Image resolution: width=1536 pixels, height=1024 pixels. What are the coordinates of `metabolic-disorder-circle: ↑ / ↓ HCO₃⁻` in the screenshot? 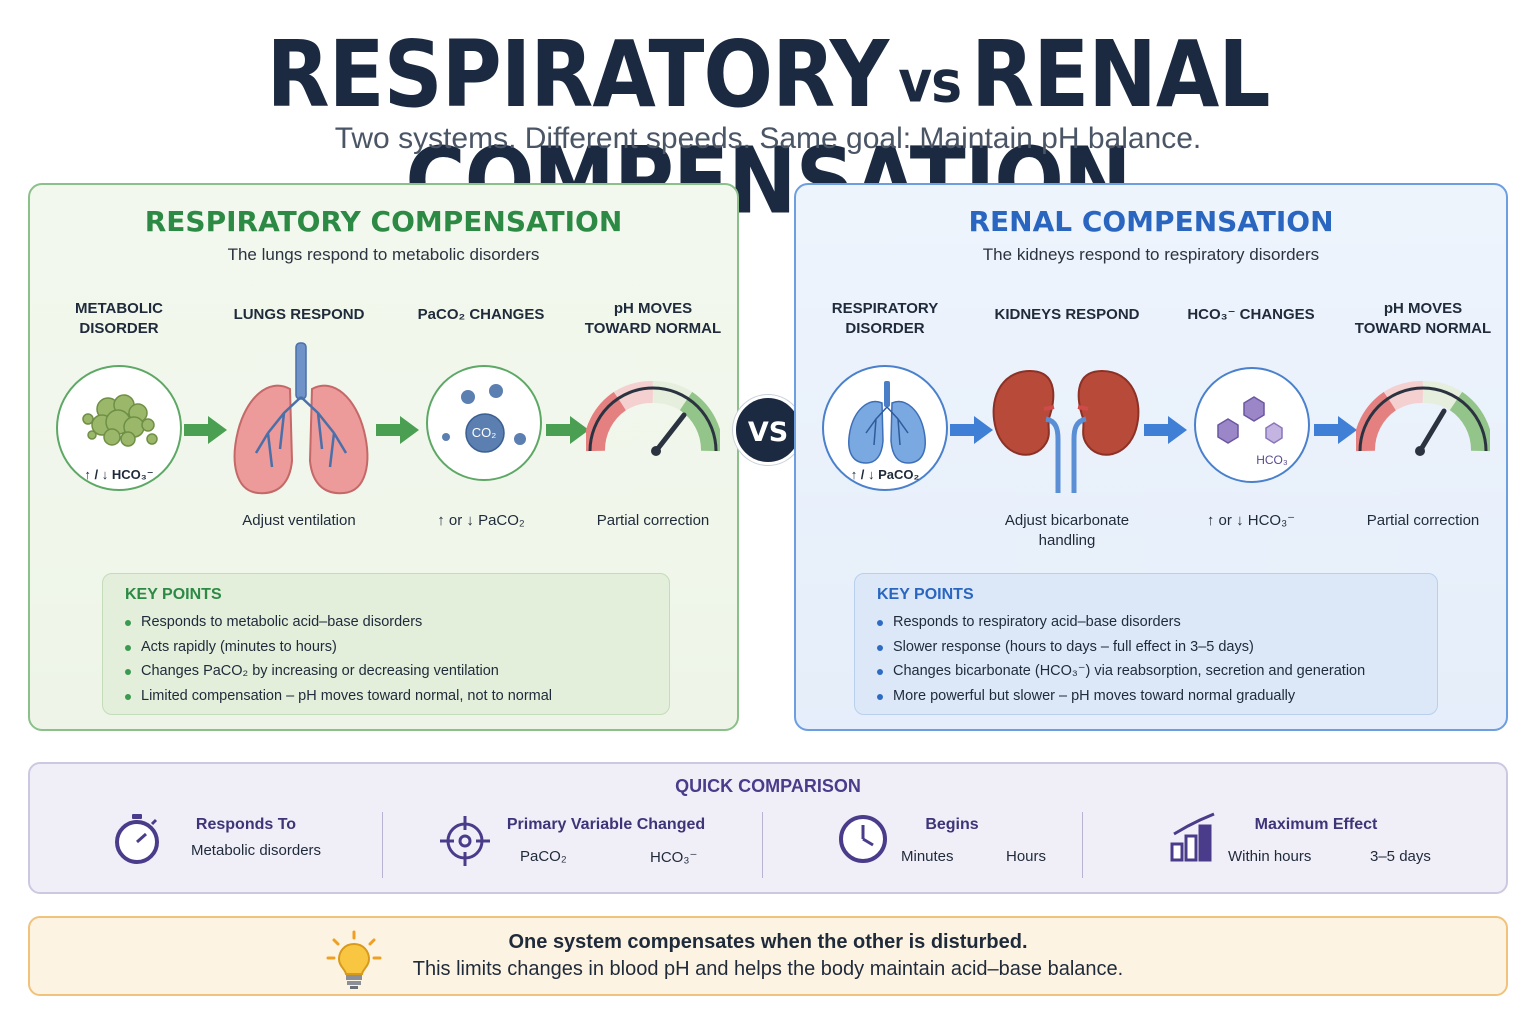 It's located at (119, 428).